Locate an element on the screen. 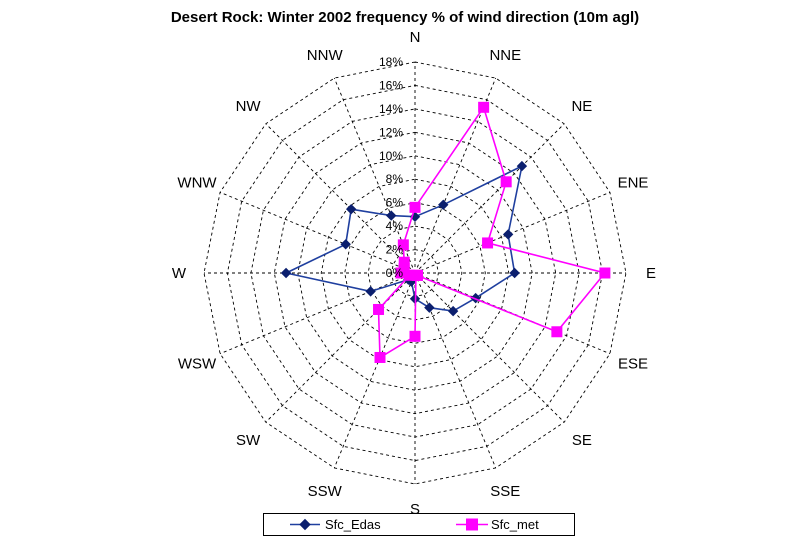 Image resolution: width=810 pixels, height=554 pixels. category-label-se: SE is located at coordinates (582, 440).